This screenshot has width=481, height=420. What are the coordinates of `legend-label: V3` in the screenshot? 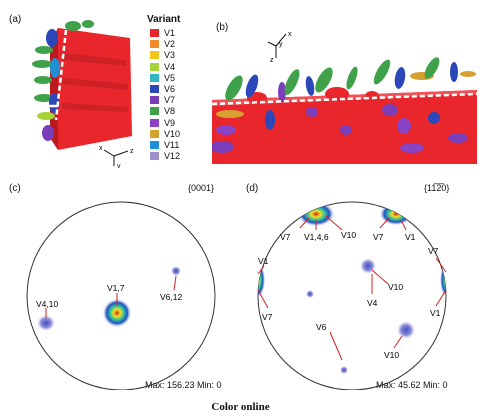 It's located at (170, 55).